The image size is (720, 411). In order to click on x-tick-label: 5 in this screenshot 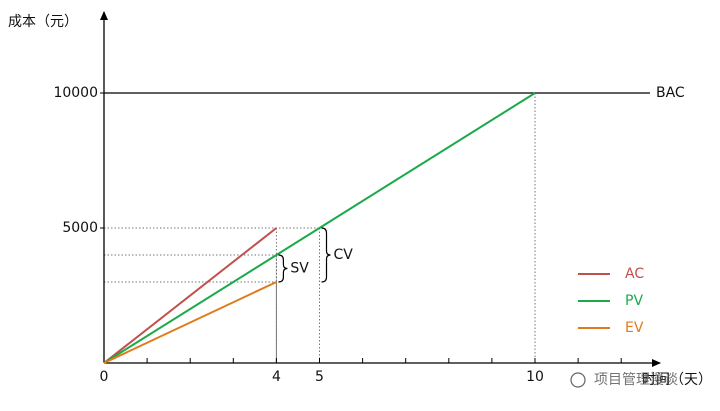, I will do `click(319, 377)`.